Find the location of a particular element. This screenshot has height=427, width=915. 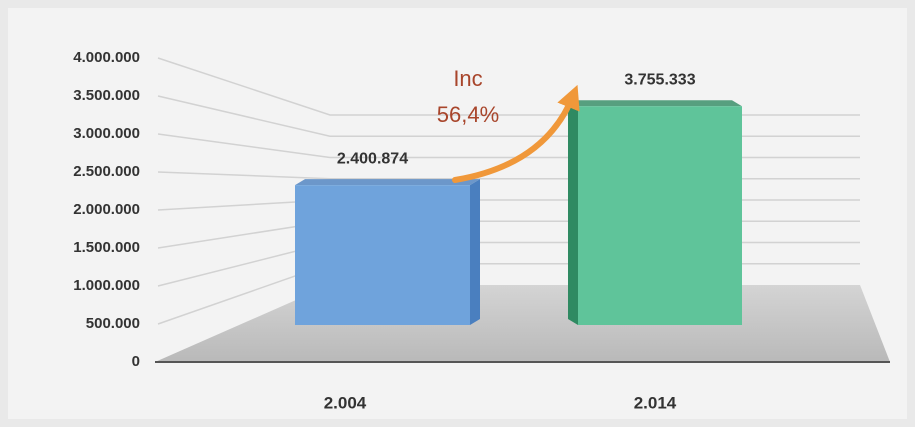

data-label: 2.400.874 is located at coordinates (372, 158).